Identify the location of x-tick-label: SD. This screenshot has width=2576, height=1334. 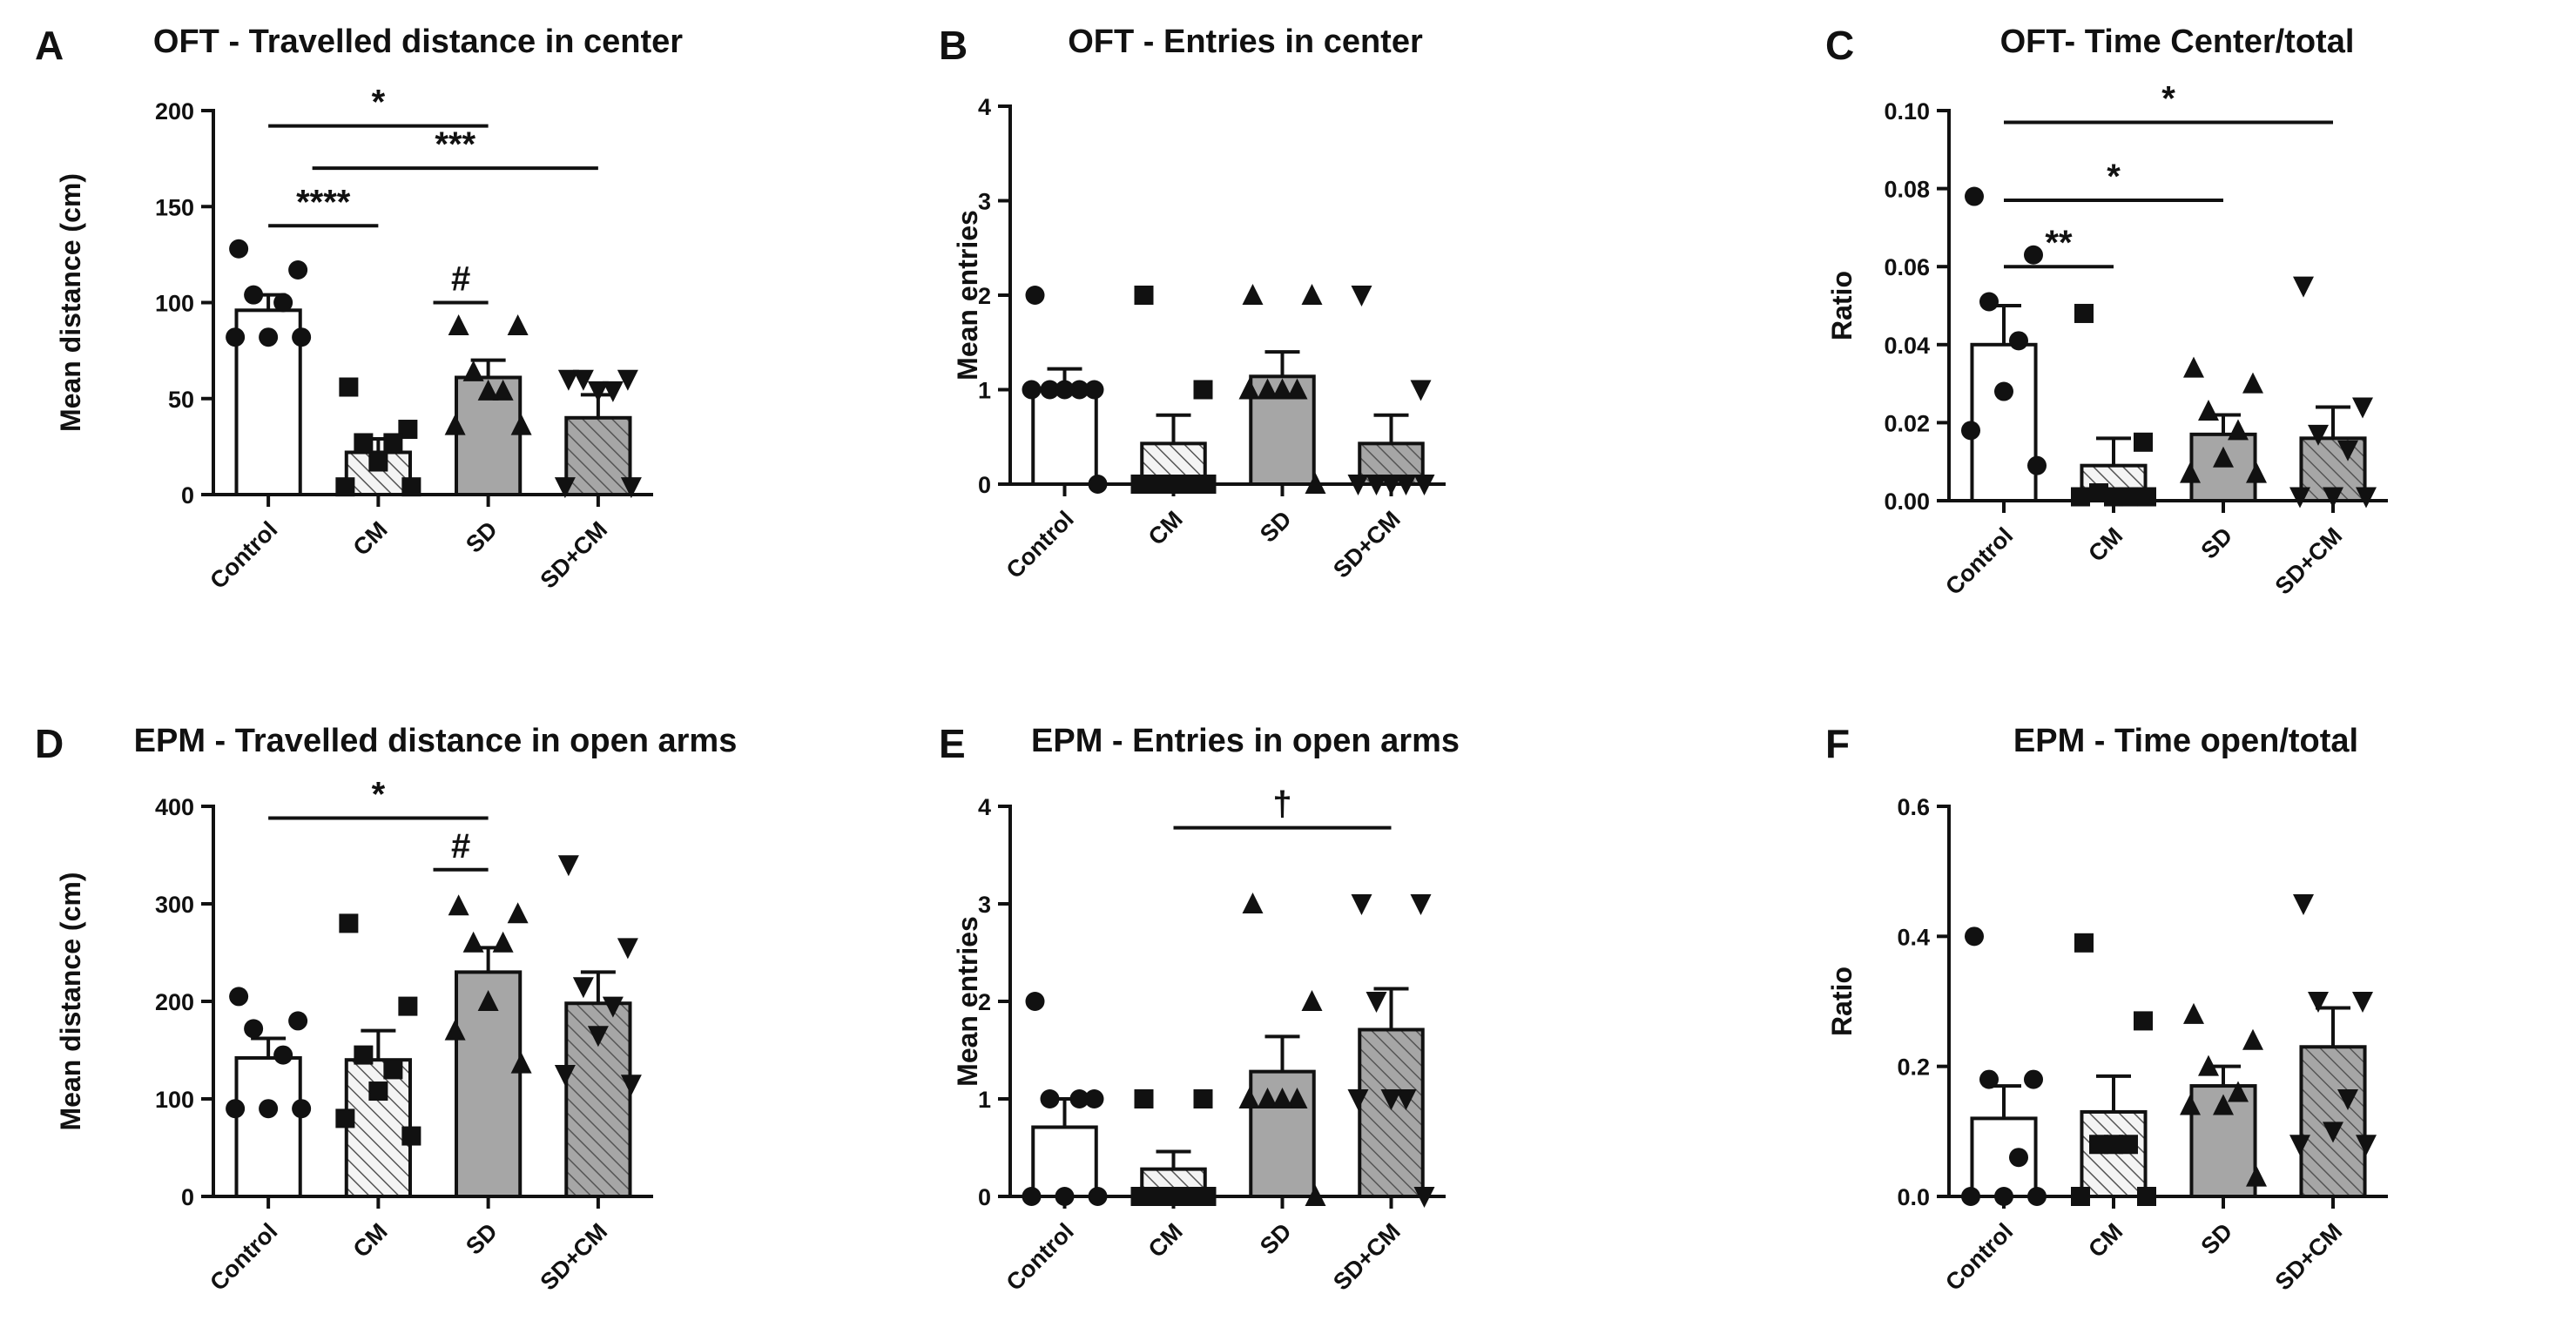
(1276, 527).